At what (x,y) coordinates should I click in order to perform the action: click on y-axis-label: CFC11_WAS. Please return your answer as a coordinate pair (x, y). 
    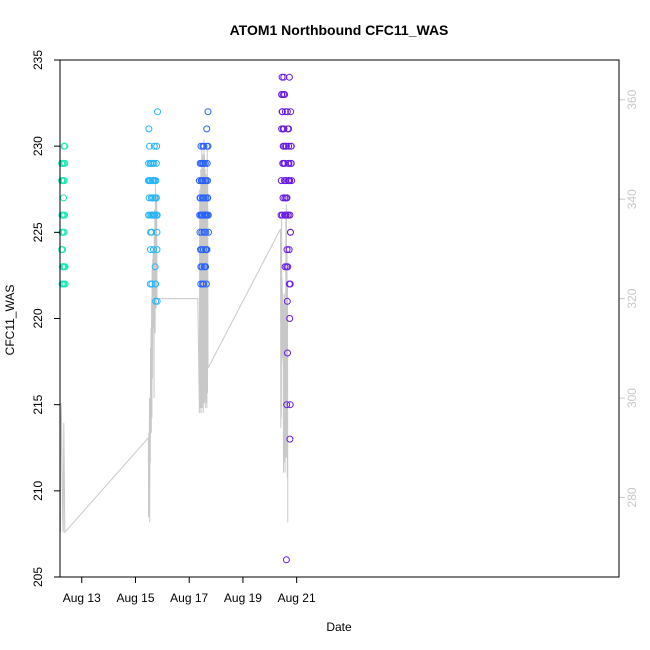
    Looking at the image, I should click on (10, 320).